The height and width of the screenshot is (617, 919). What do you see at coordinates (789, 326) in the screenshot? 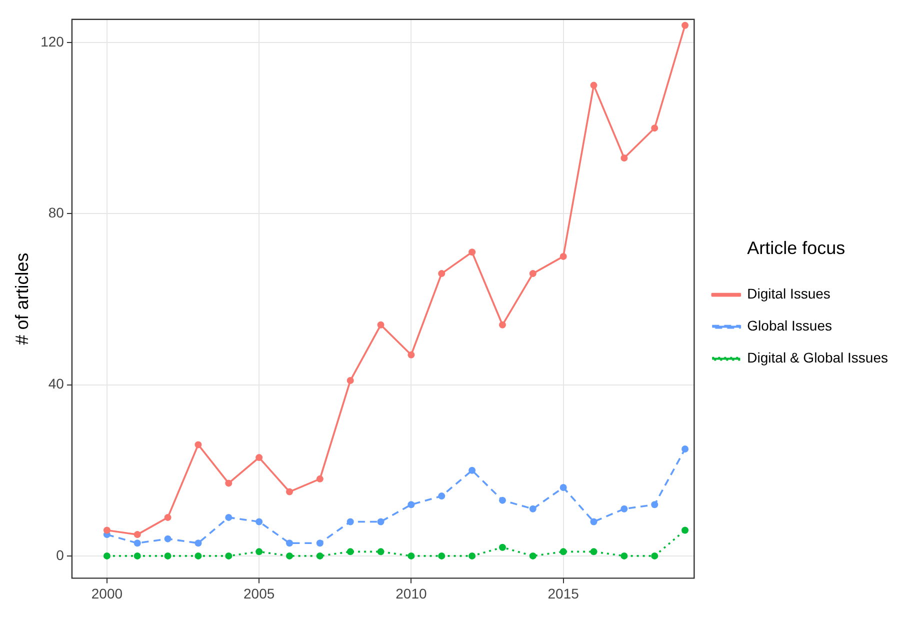
I see `legend-label: Global Issues` at bounding box center [789, 326].